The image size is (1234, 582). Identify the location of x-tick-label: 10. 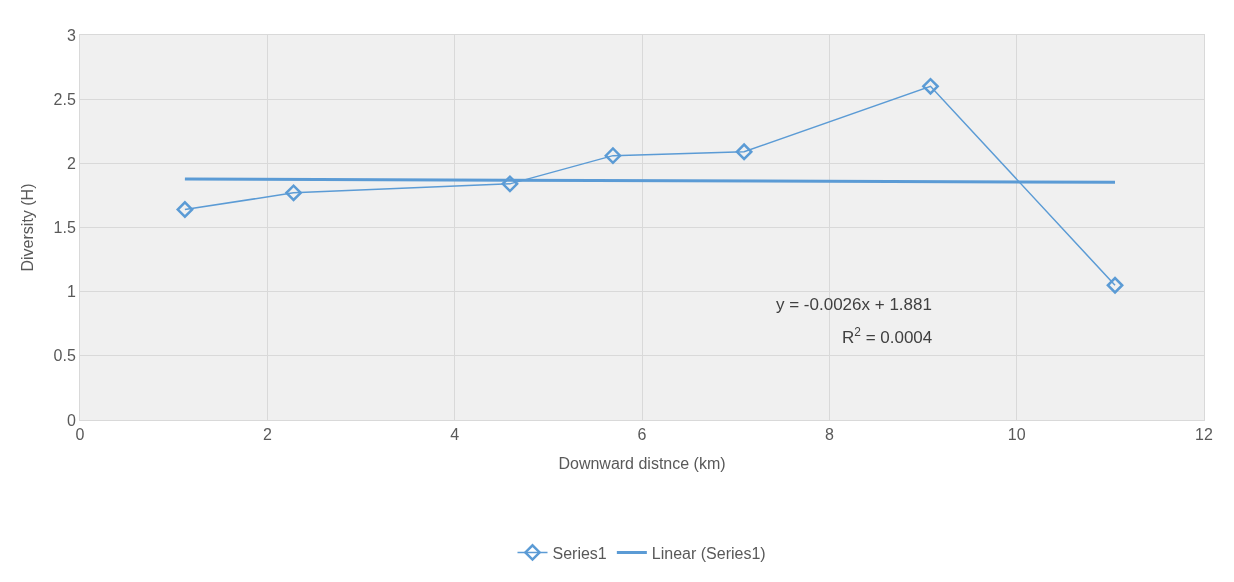
(1016, 435).